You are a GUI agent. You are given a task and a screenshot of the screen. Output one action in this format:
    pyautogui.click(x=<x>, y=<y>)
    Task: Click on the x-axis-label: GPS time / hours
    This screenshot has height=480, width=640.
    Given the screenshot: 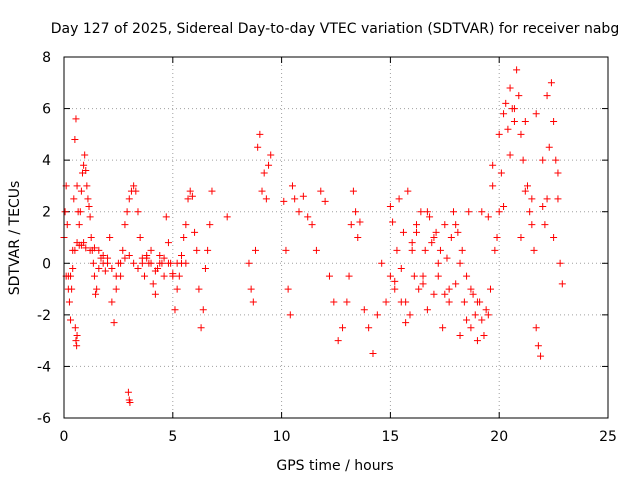 What is the action you would take?
    pyautogui.click(x=334, y=466)
    